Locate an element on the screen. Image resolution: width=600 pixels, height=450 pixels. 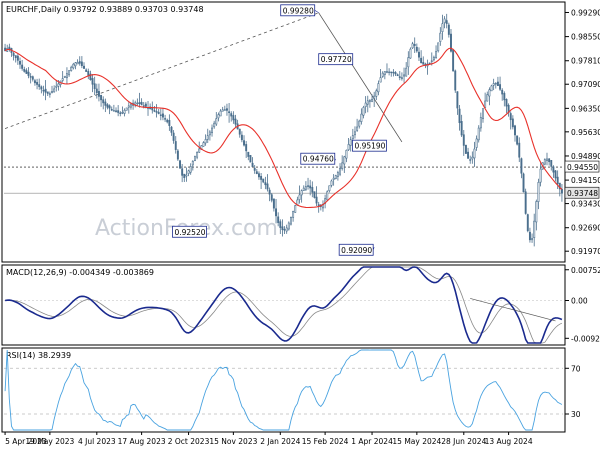
price-tick-label: 0.95630 is located at coordinates (585, 132).